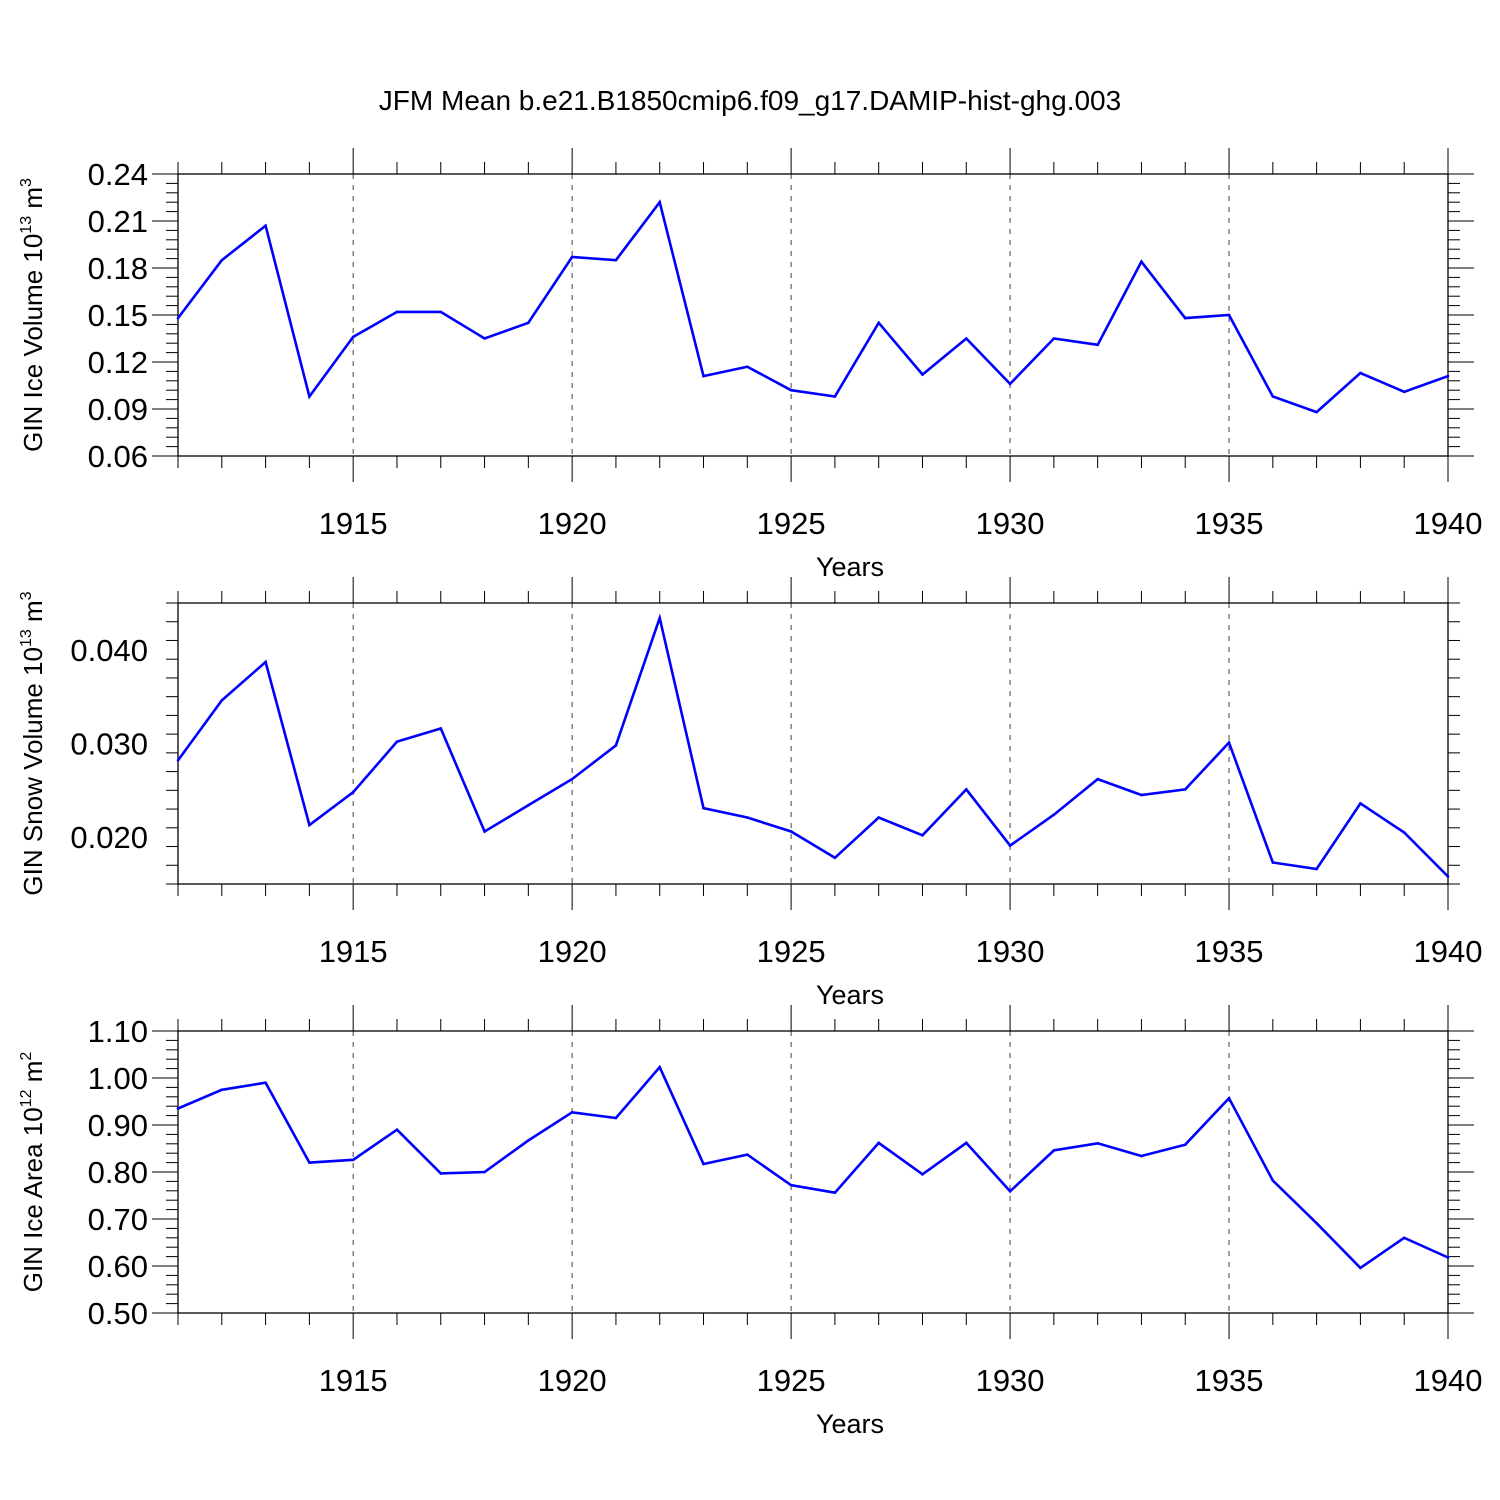 The width and height of the screenshot is (1500, 1500). Describe the element at coordinates (26, 1098) in the screenshot. I see `y-axis-label-exponent: 12` at that location.